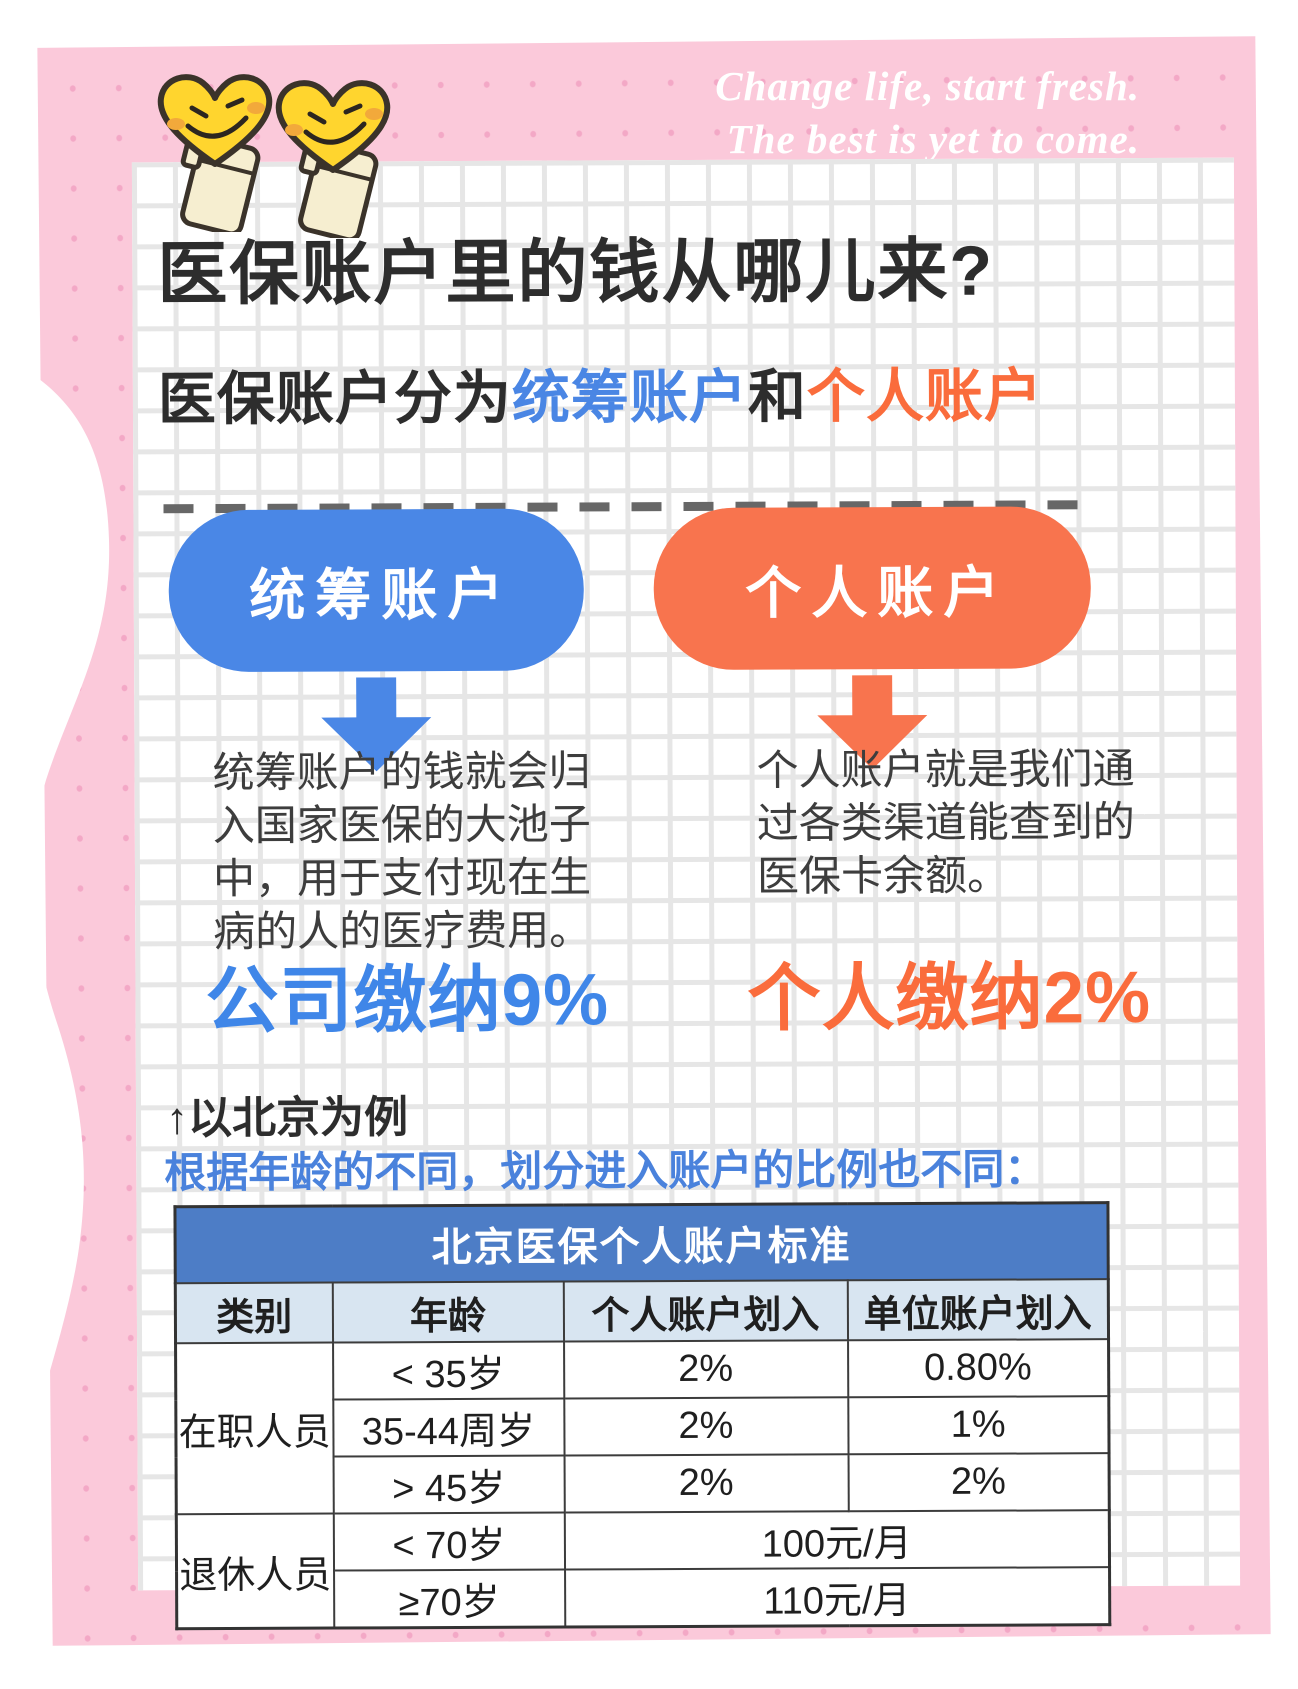 This screenshot has height=1689, width=1298. I want to click on personal-account-bubble: 个人账户, so click(872, 588).